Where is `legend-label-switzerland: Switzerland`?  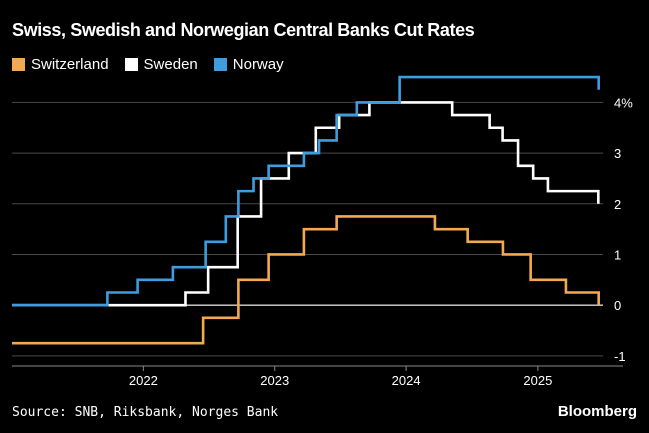
legend-label-switzerland: Switzerland is located at coordinates (70, 64).